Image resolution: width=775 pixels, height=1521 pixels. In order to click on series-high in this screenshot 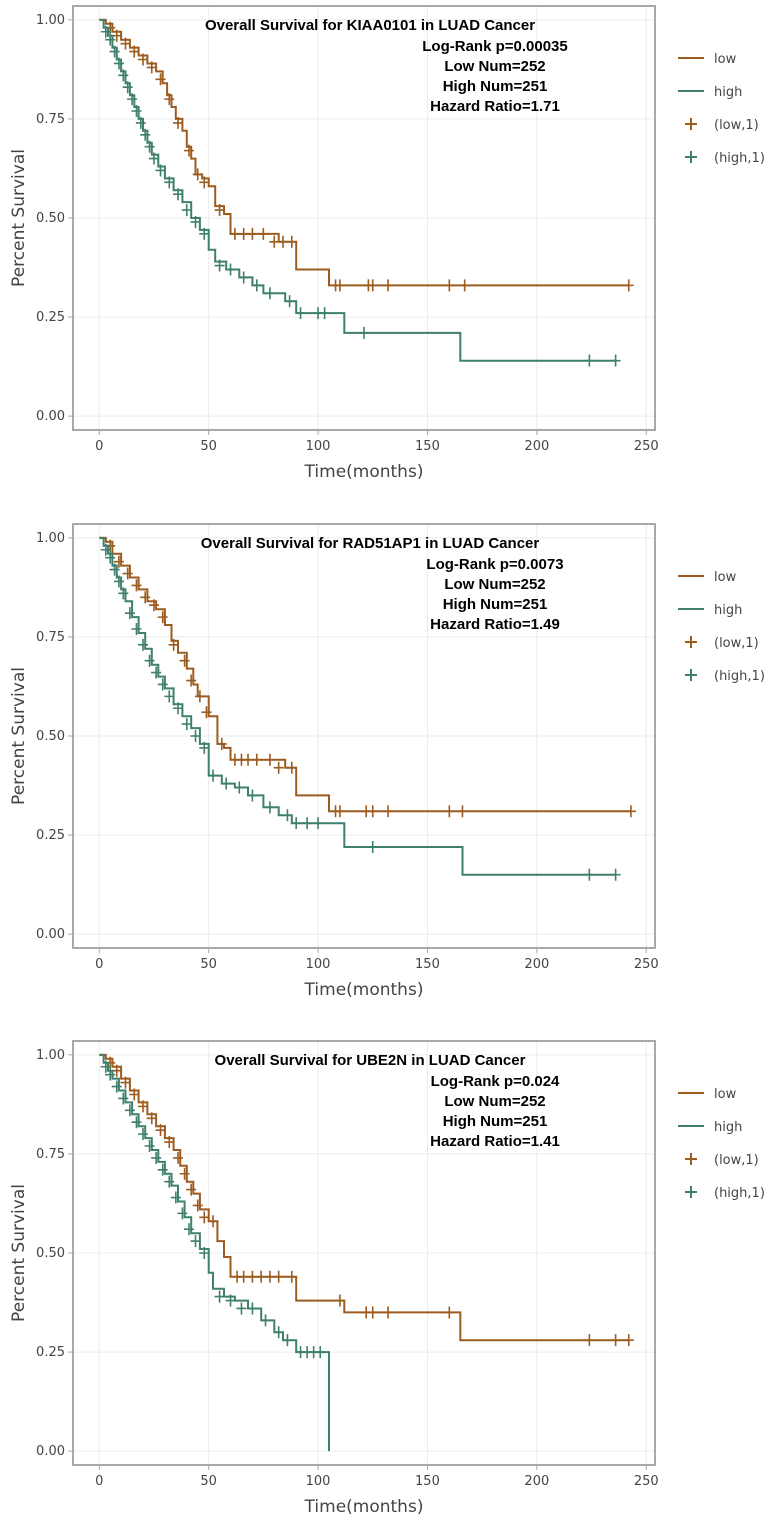, I will do `click(214, 1252)`.